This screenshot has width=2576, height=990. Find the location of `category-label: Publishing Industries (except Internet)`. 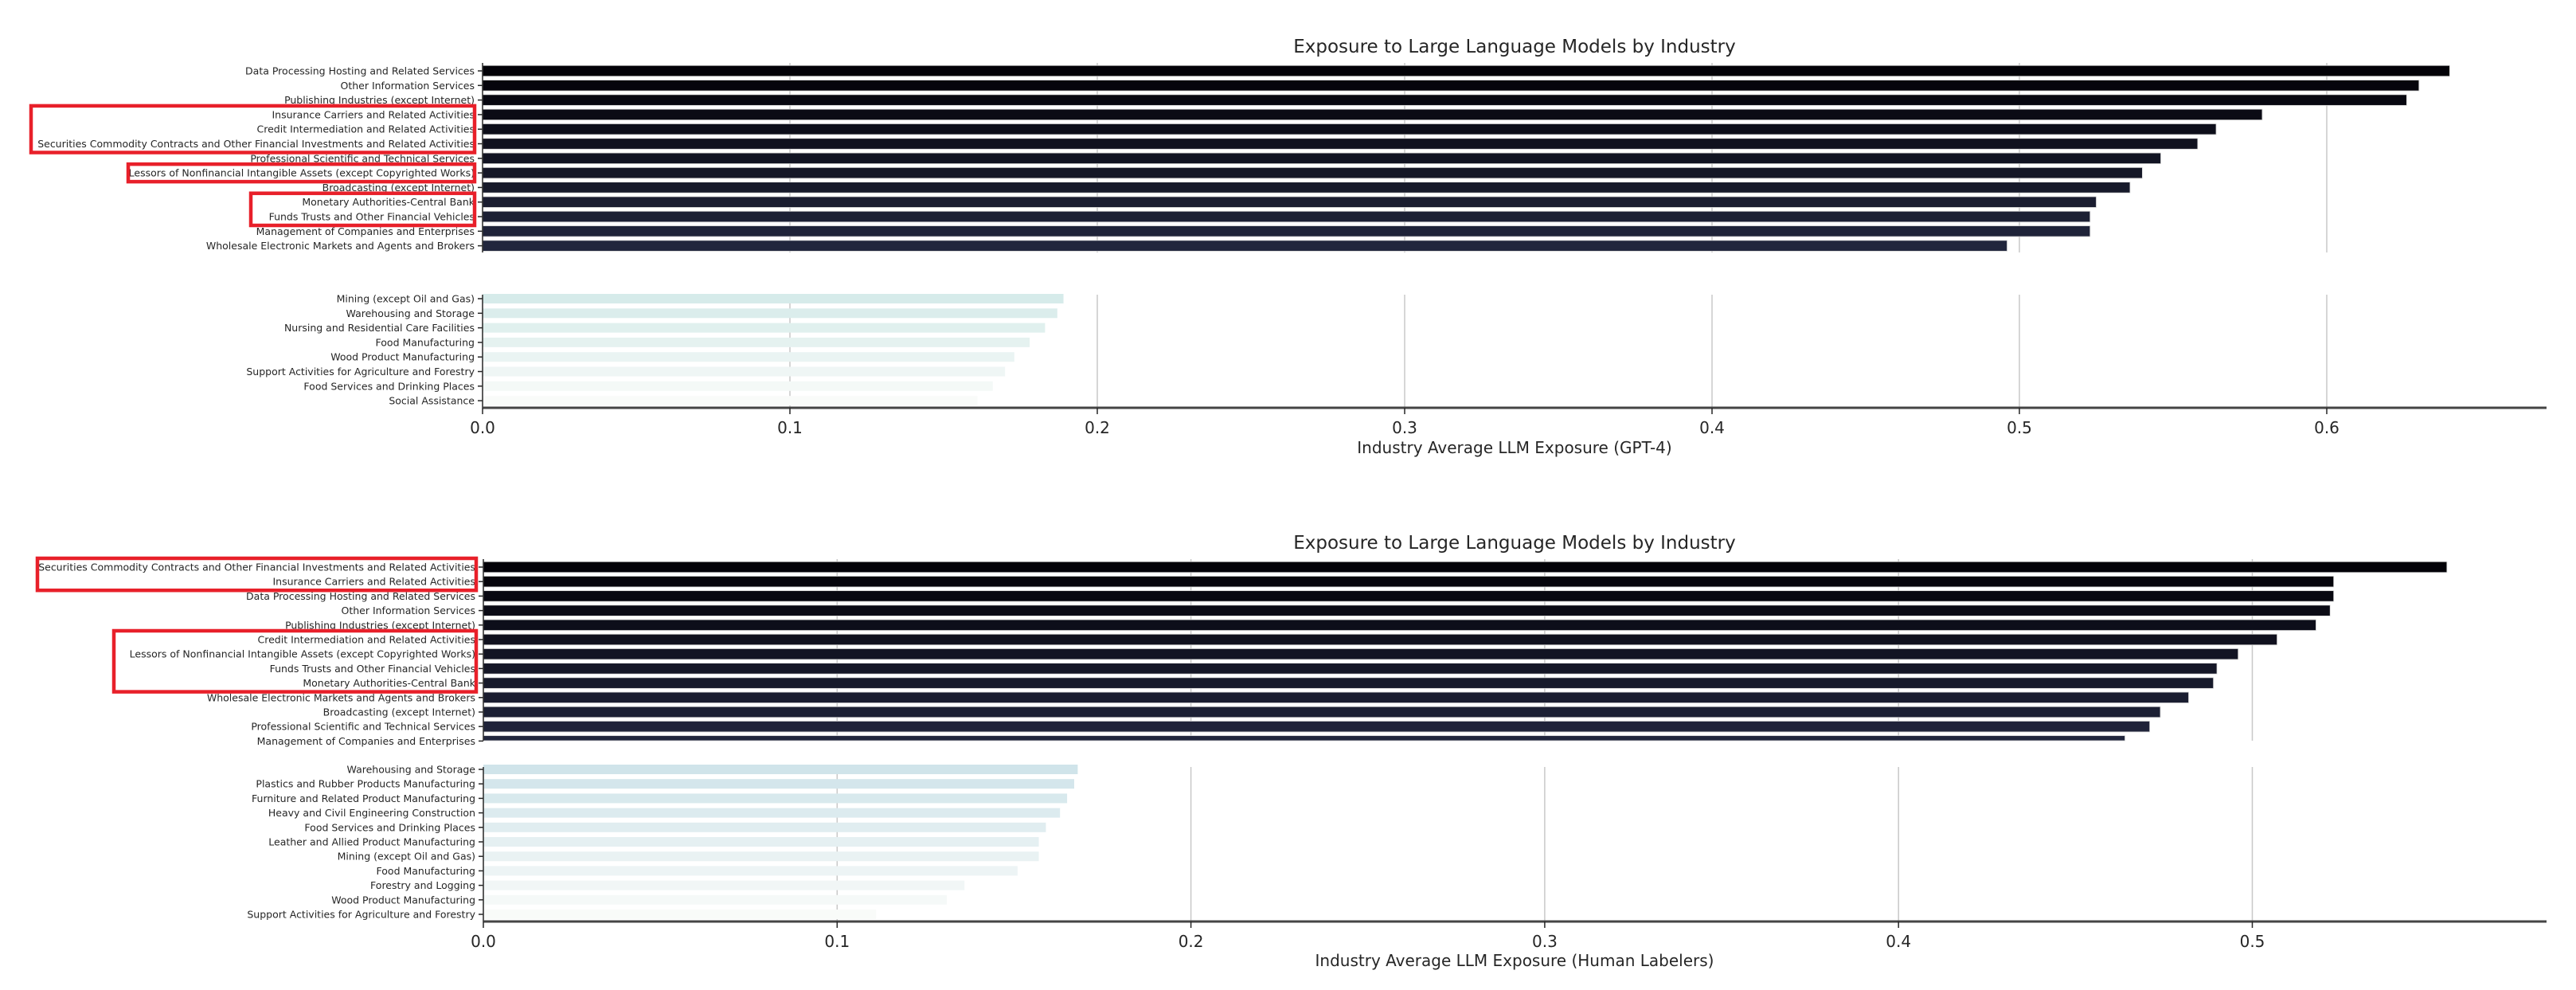

category-label: Publishing Industries (except Internet) is located at coordinates (380, 625).